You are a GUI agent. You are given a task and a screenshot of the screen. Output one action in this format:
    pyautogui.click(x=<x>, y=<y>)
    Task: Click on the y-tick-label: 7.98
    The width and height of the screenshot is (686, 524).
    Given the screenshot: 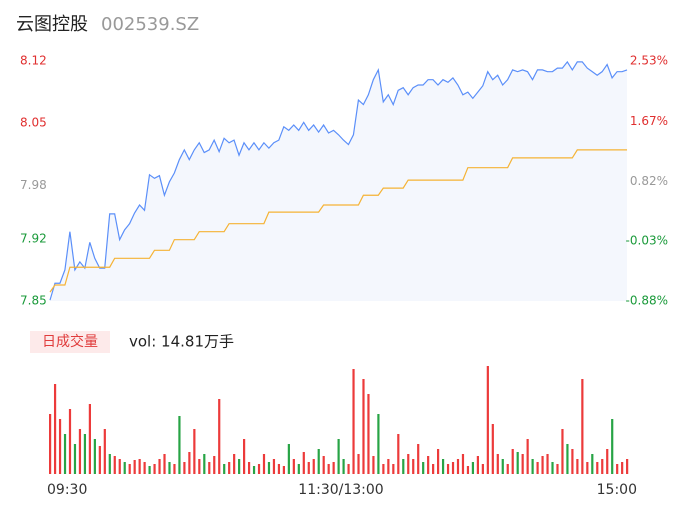 What is the action you would take?
    pyautogui.click(x=33, y=185)
    